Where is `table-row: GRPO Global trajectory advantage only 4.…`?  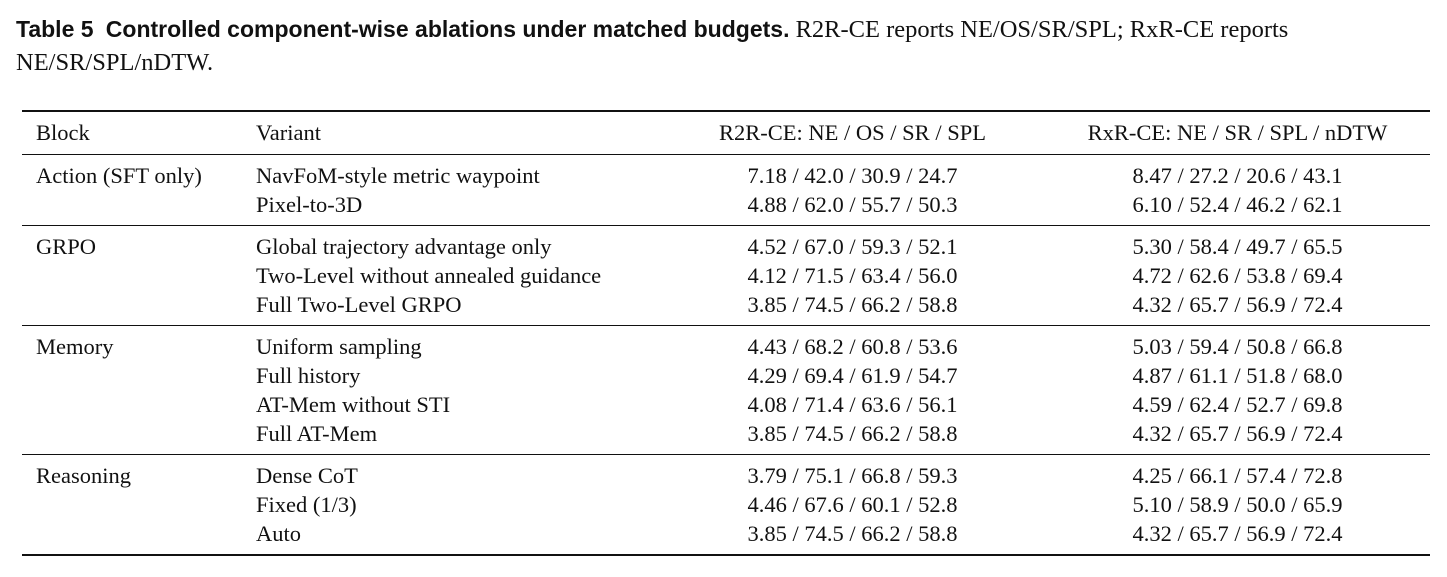
table-row: GRPO Global trajectory advantage only 4.… is located at coordinates (726, 243).